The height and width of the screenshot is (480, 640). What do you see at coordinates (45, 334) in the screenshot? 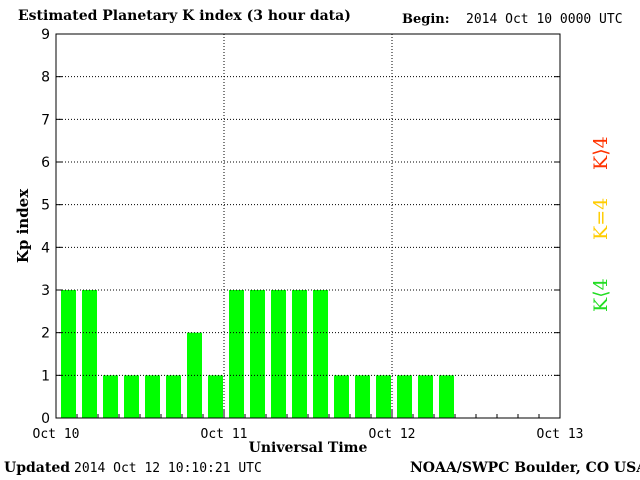
I see `y-tick-label-2: 2` at bounding box center [45, 334].